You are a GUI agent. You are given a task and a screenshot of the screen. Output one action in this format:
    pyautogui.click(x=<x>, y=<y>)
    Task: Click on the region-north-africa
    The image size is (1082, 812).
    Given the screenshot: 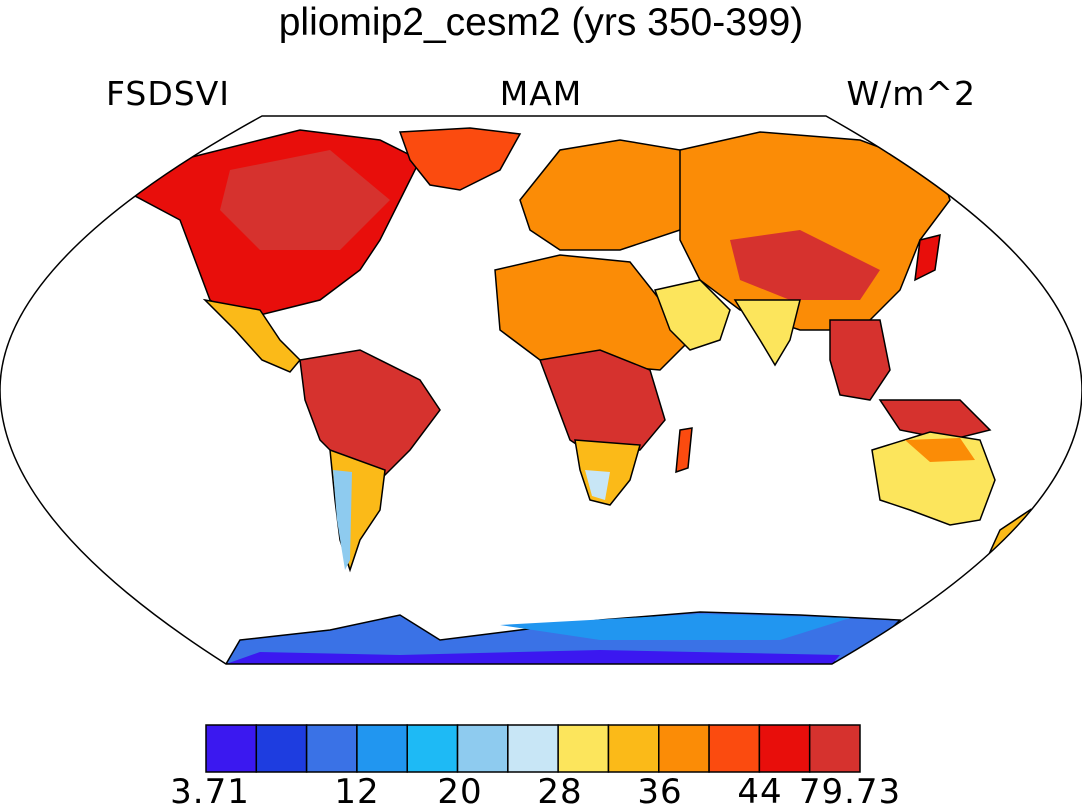 What is the action you would take?
    pyautogui.click(x=592, y=312)
    